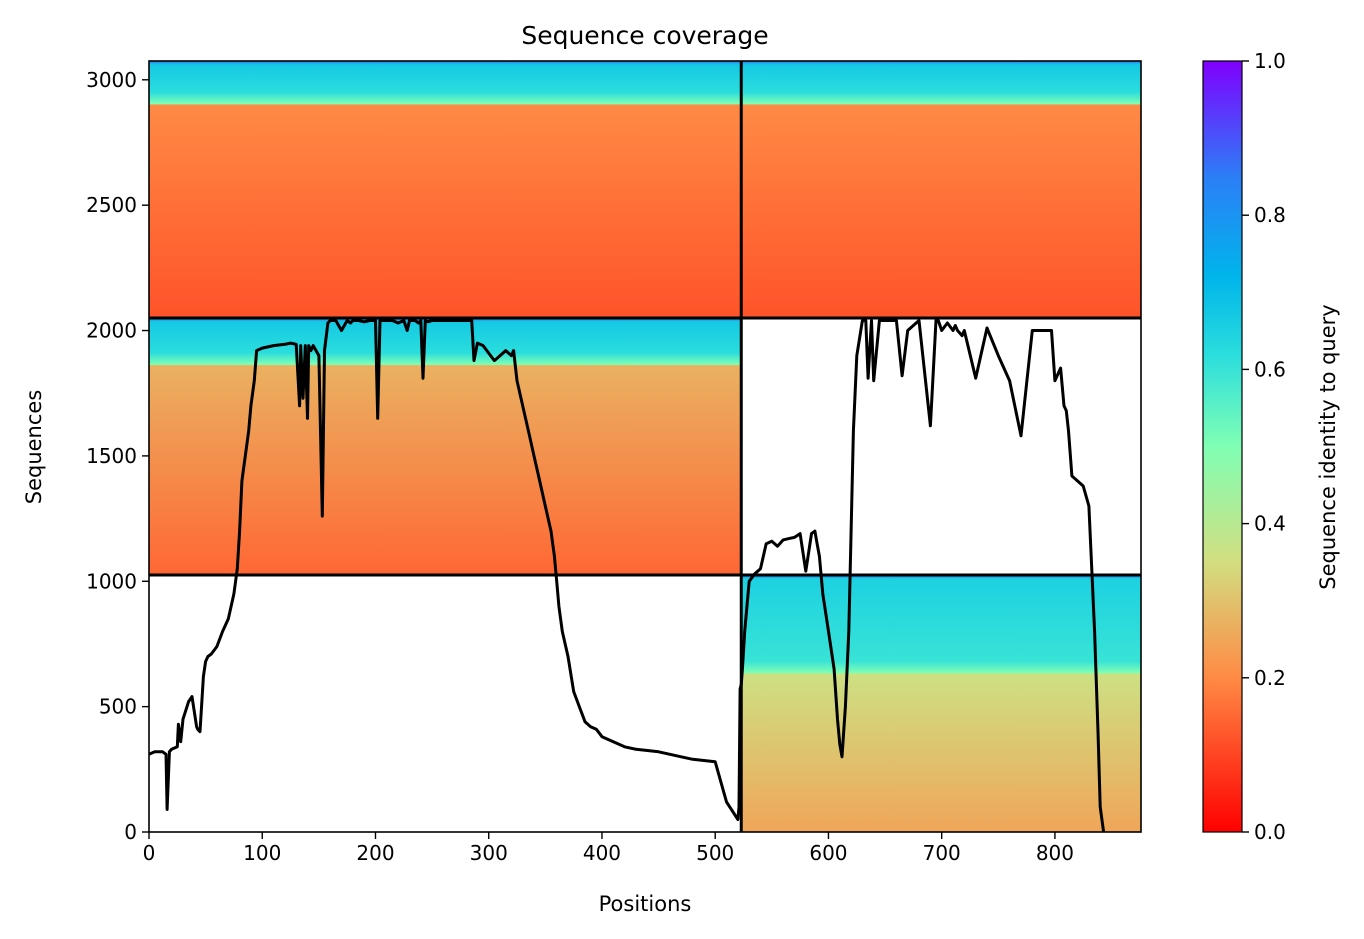  Describe the element at coordinates (941, 189) in the screenshot. I see `block-chain2-upper` at that location.